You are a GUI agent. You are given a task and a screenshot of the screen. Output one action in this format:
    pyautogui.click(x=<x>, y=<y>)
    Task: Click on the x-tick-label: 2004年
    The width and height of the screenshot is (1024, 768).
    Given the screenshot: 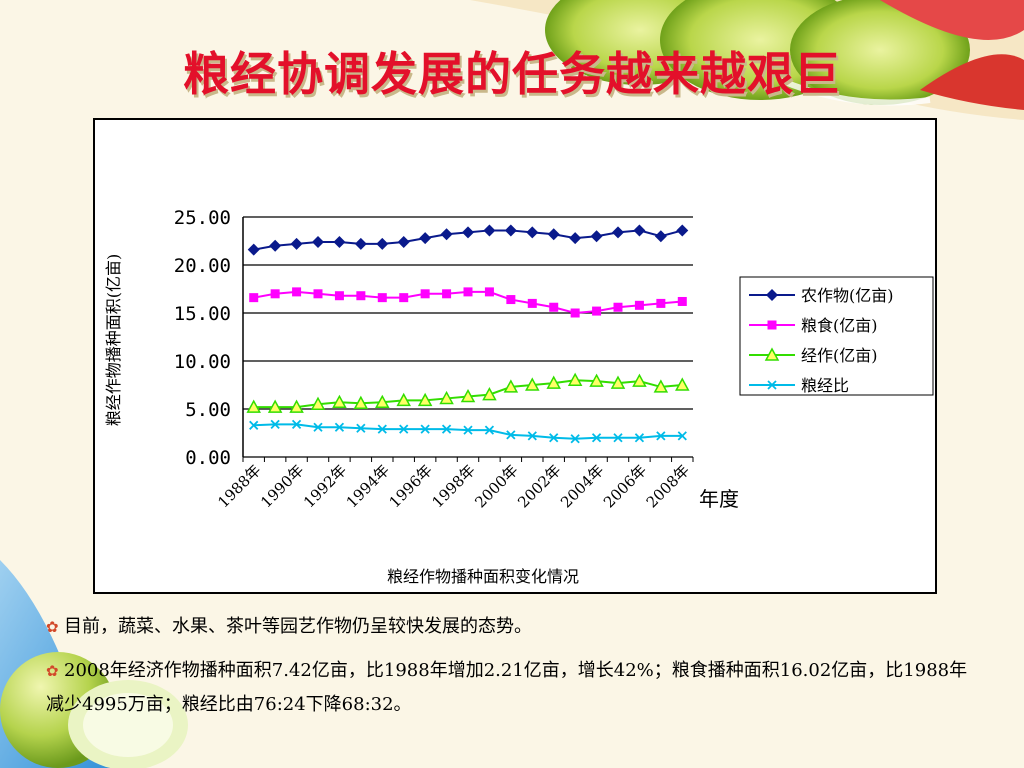 What is the action you would take?
    pyautogui.click(x=582, y=486)
    